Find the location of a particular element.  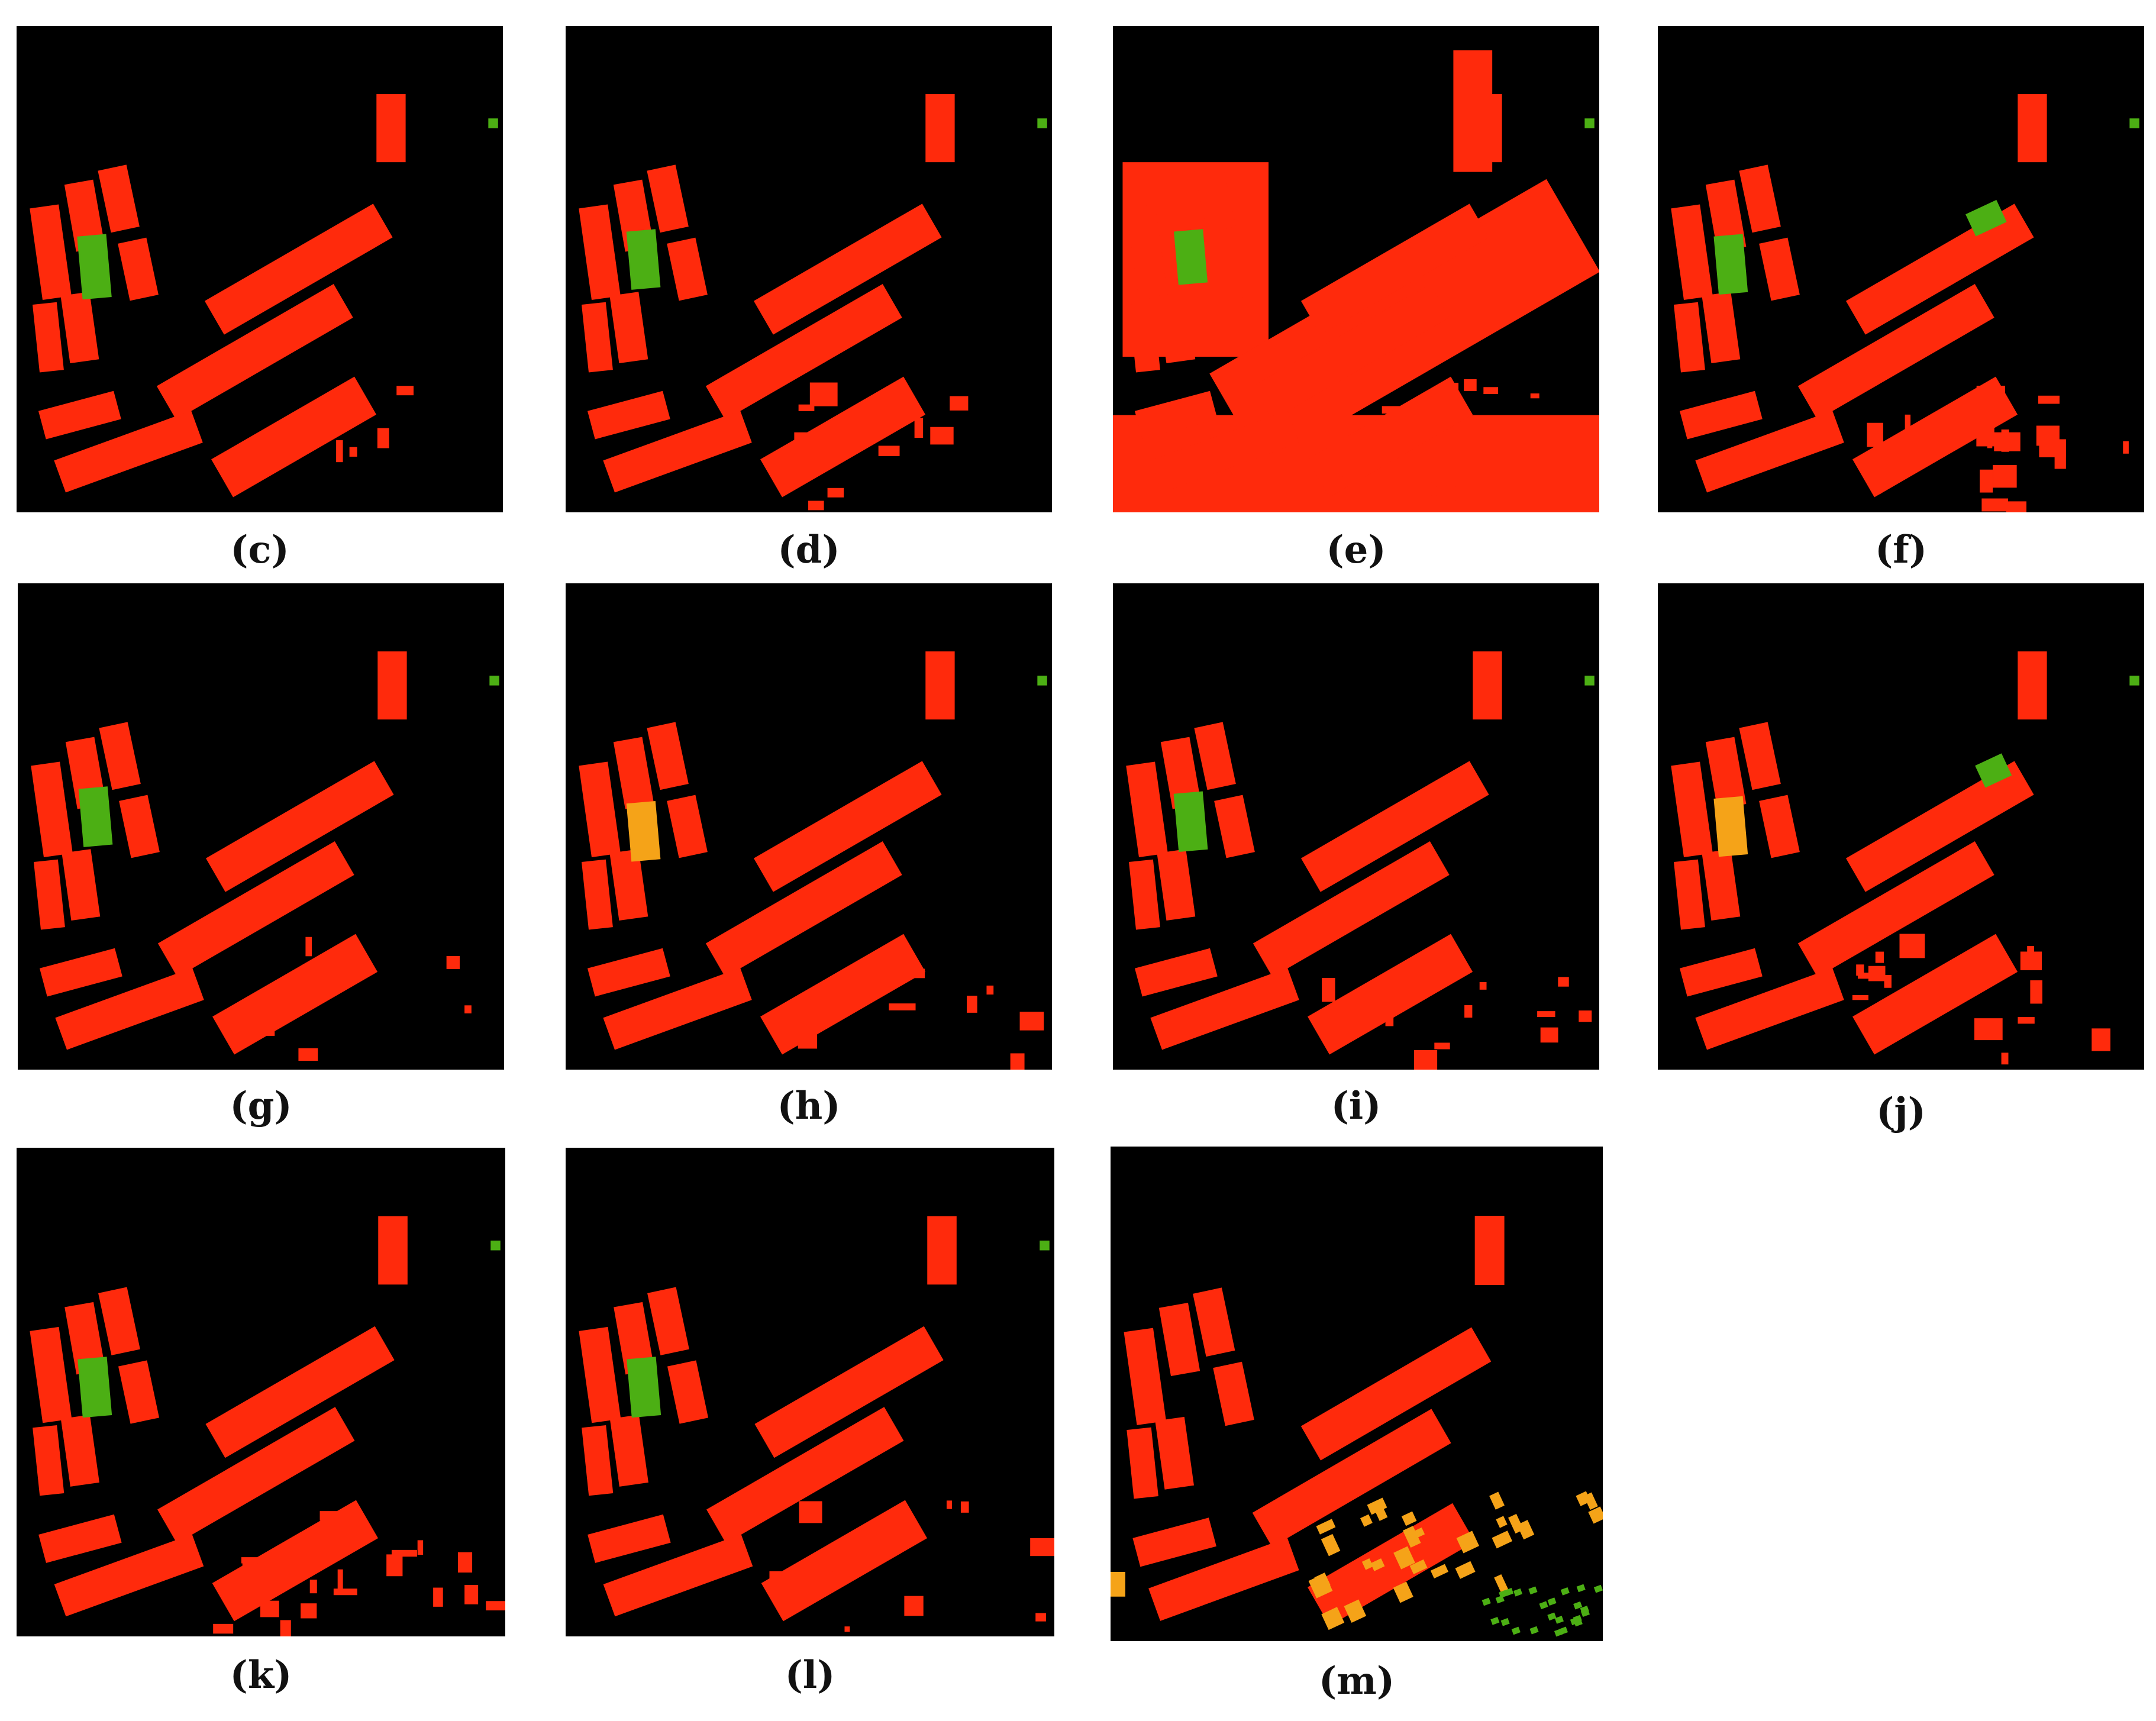

segmentation-map-i is located at coordinates (1356, 826).